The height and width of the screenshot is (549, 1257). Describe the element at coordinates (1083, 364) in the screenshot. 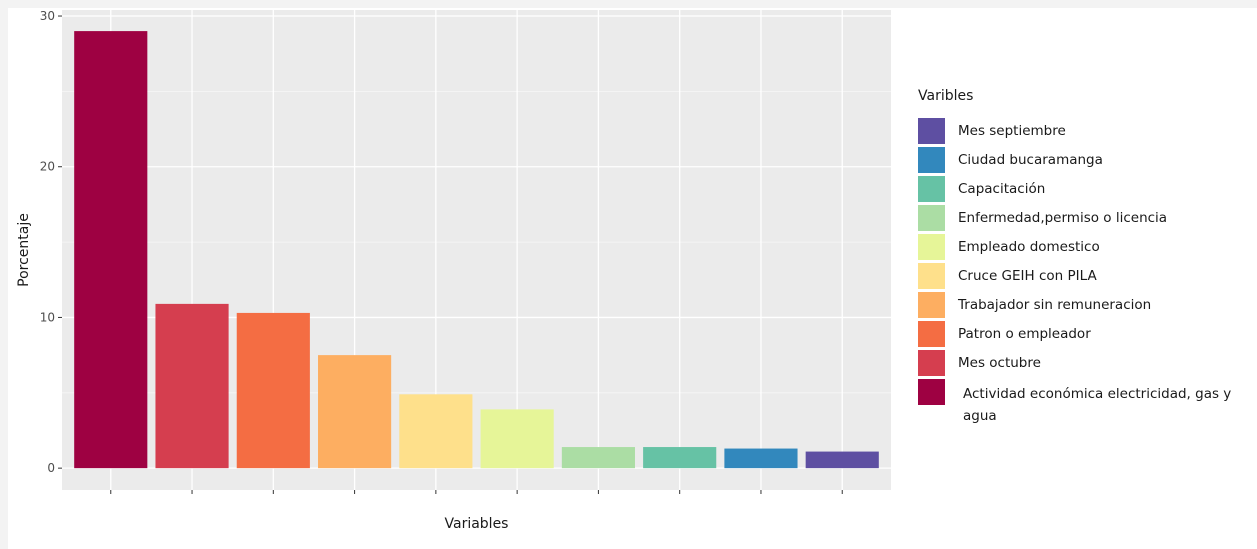

I see `legend-item: Mes octubre` at that location.